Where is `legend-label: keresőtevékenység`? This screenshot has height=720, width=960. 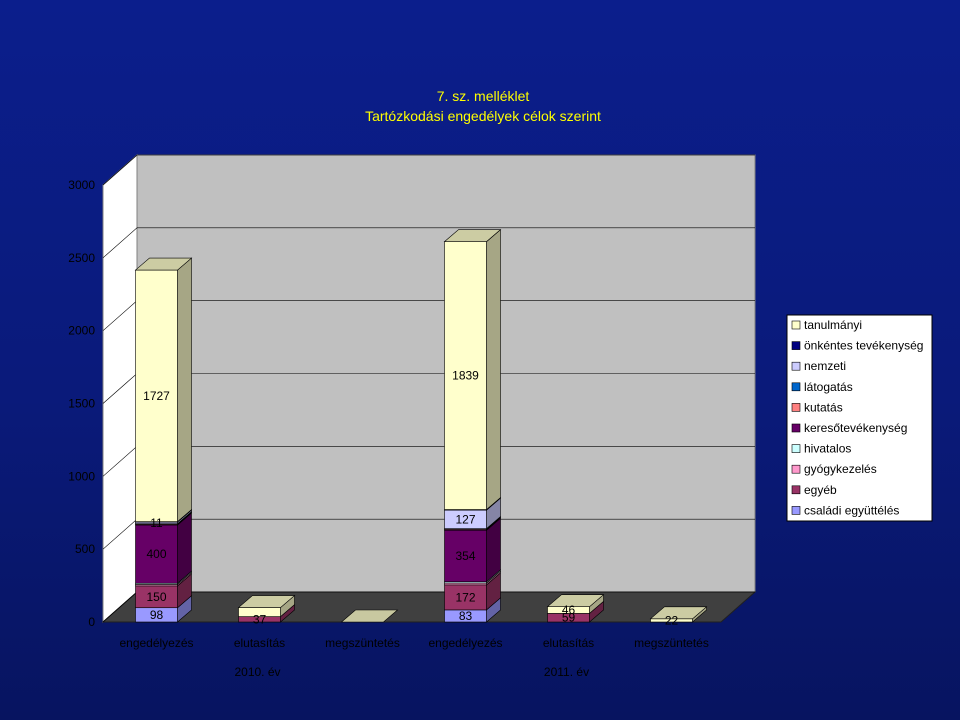
legend-label: keresőtevékenység is located at coordinates (855, 428).